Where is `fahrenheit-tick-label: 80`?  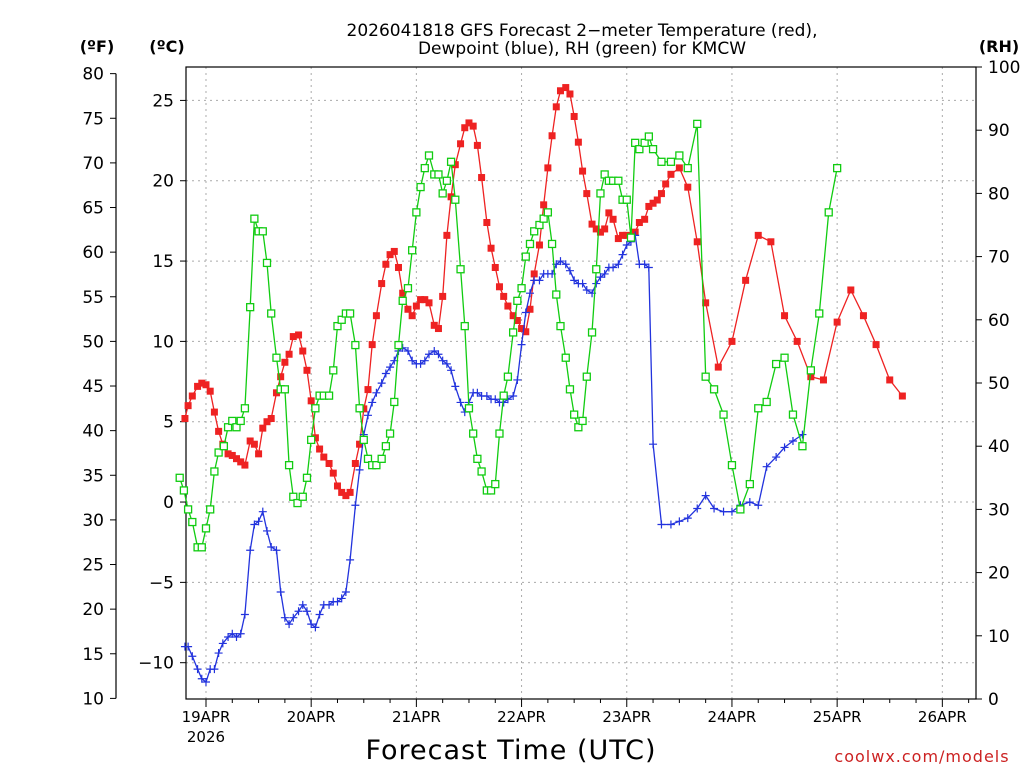 fahrenheit-tick-label: 80 is located at coordinates (93, 75).